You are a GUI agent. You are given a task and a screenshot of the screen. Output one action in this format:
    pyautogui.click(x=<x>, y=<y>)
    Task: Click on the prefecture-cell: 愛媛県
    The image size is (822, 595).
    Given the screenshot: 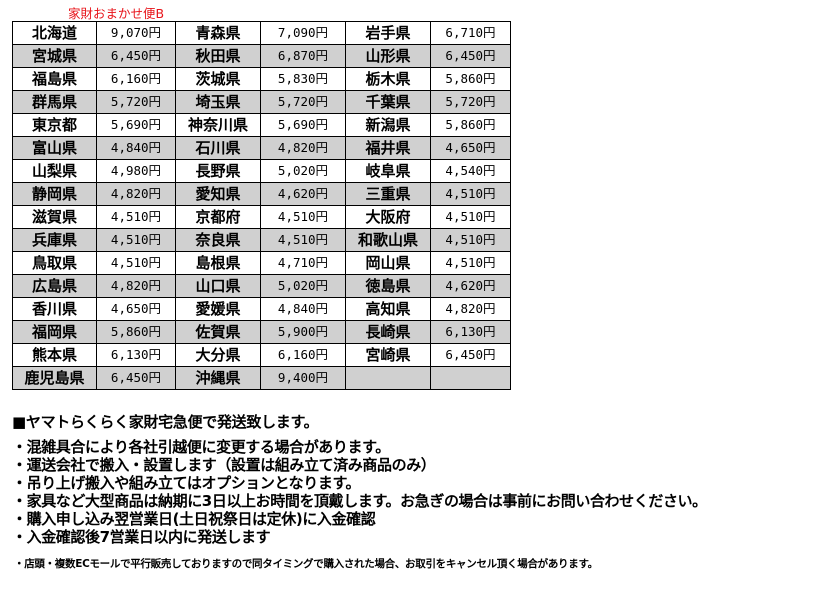 What is the action you would take?
    pyautogui.click(x=218, y=309)
    